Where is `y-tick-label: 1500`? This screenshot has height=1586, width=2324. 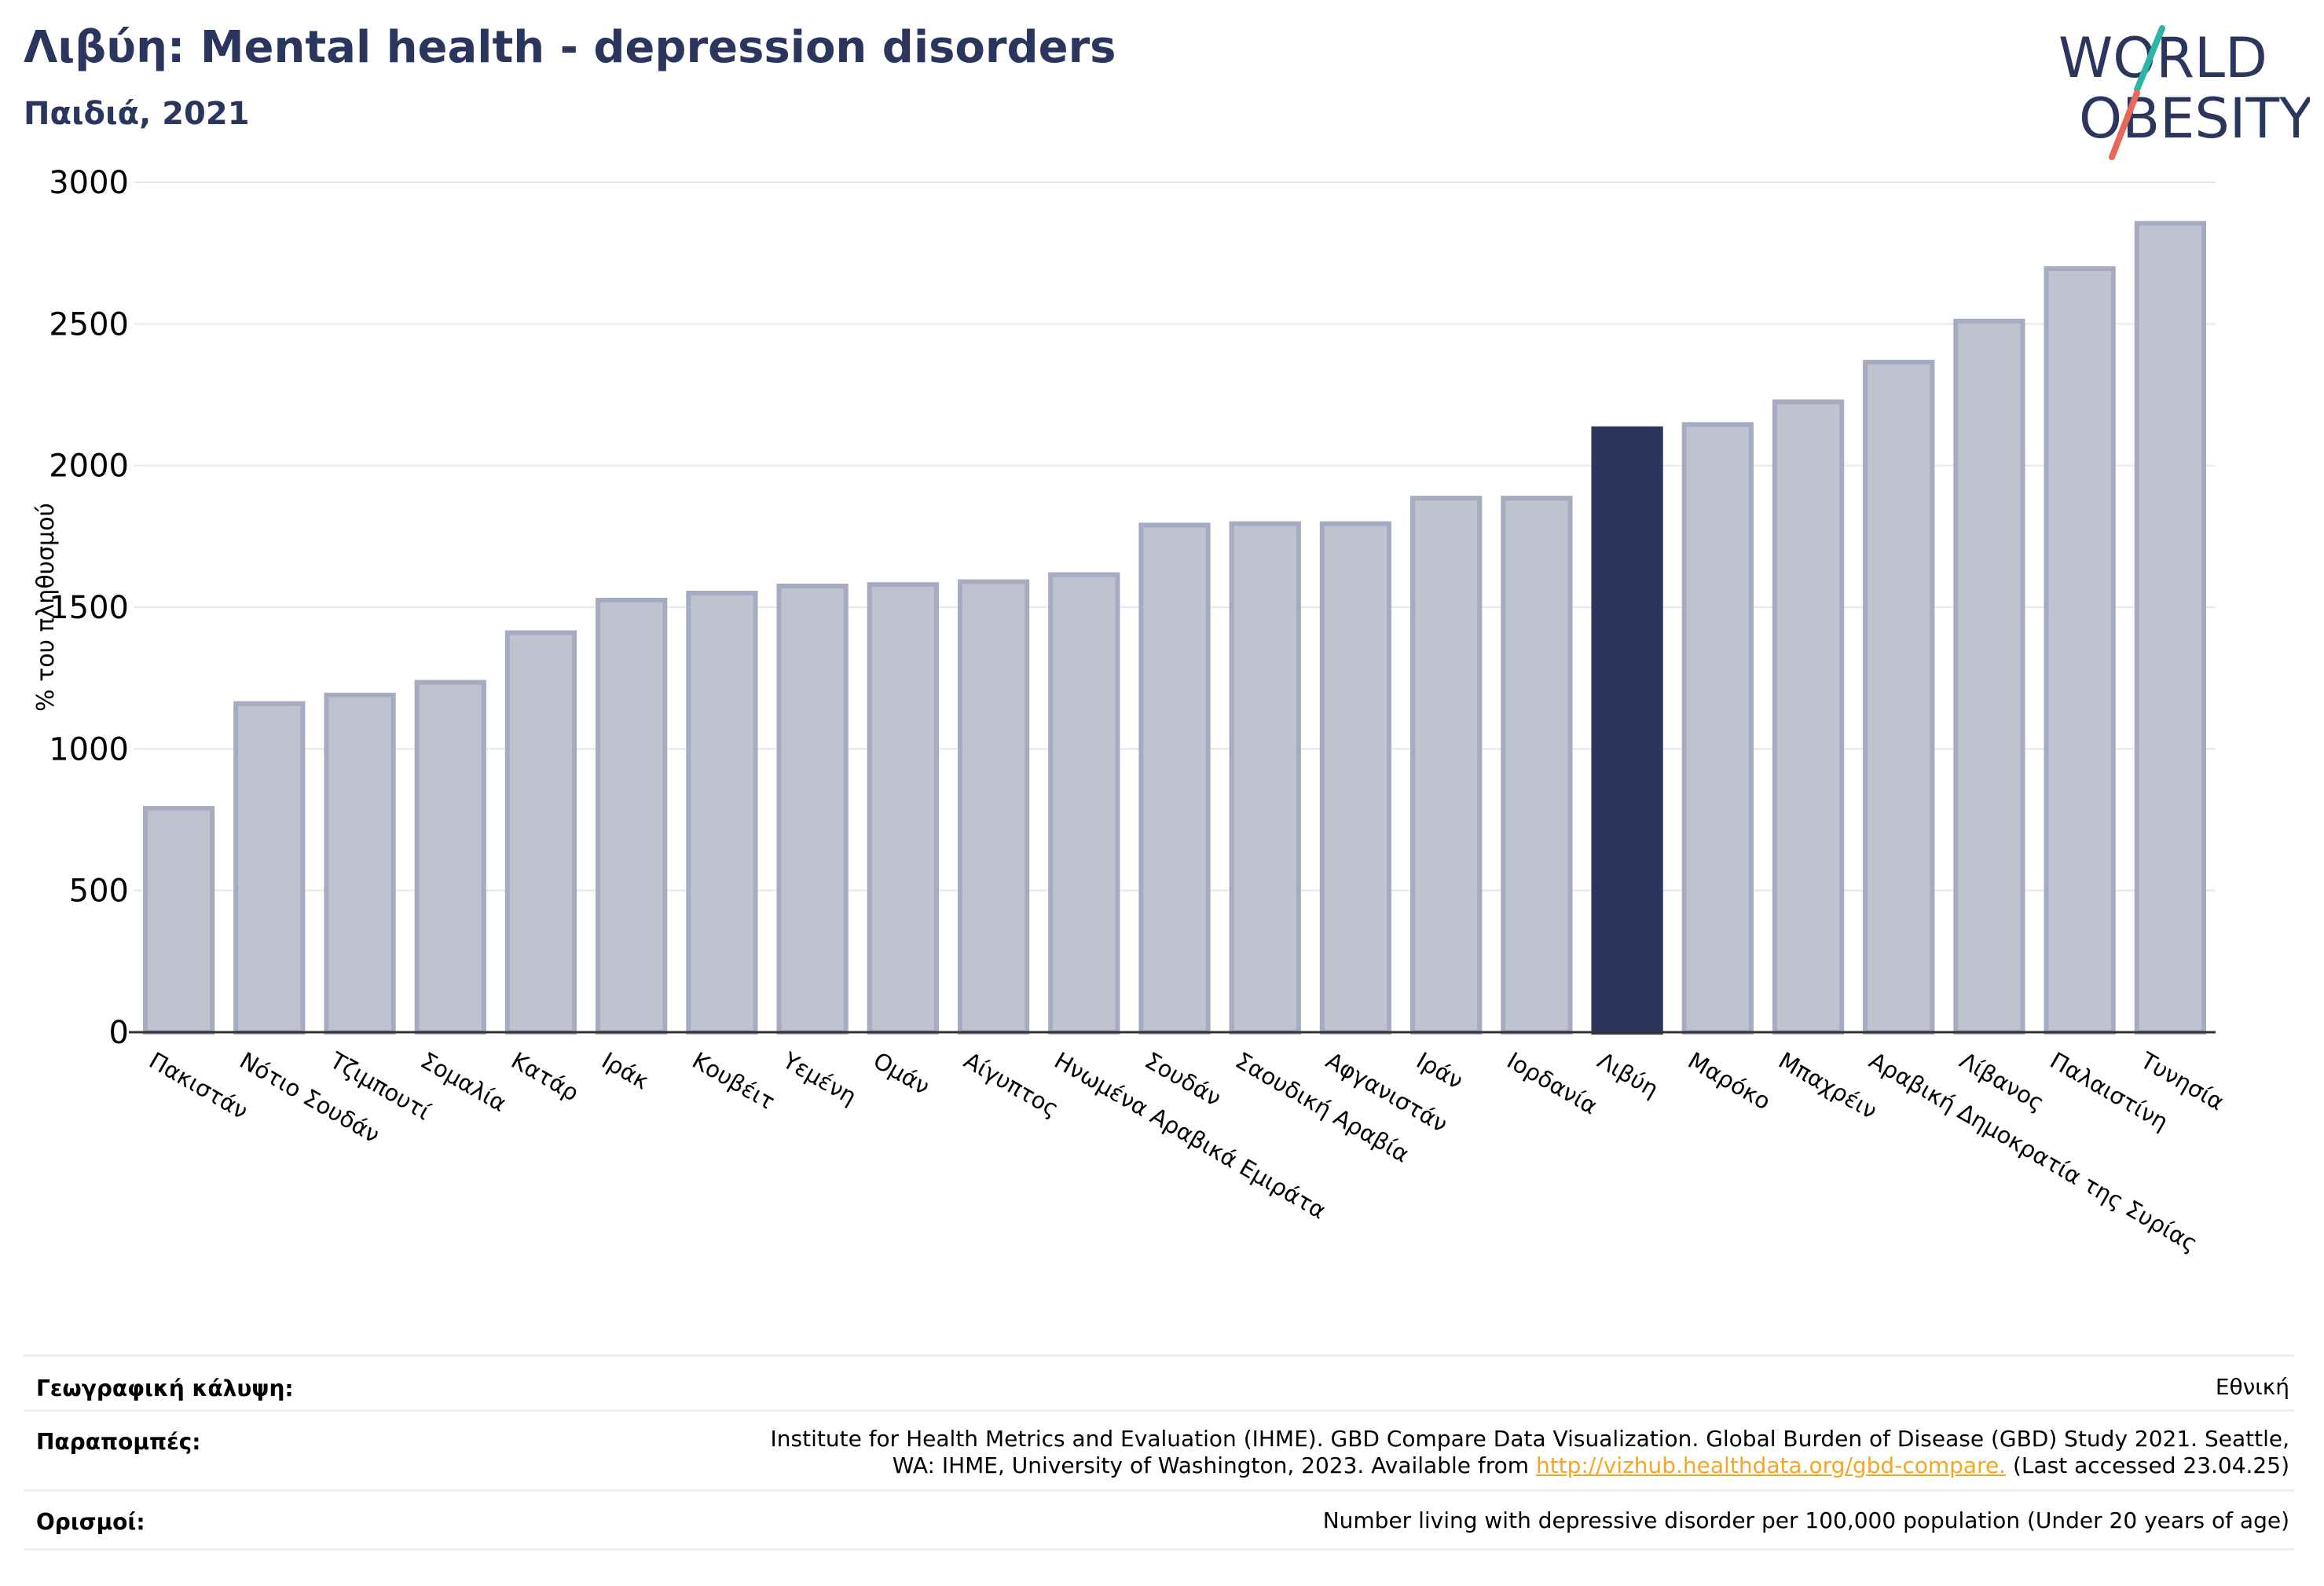
y-tick-label: 1500 is located at coordinates (89, 608).